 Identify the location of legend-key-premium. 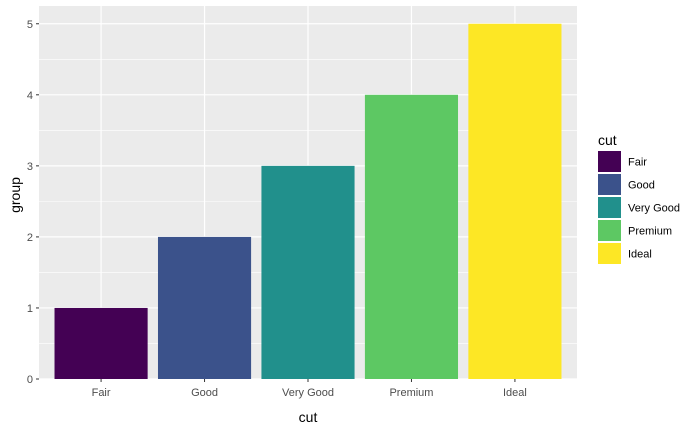
(609, 230).